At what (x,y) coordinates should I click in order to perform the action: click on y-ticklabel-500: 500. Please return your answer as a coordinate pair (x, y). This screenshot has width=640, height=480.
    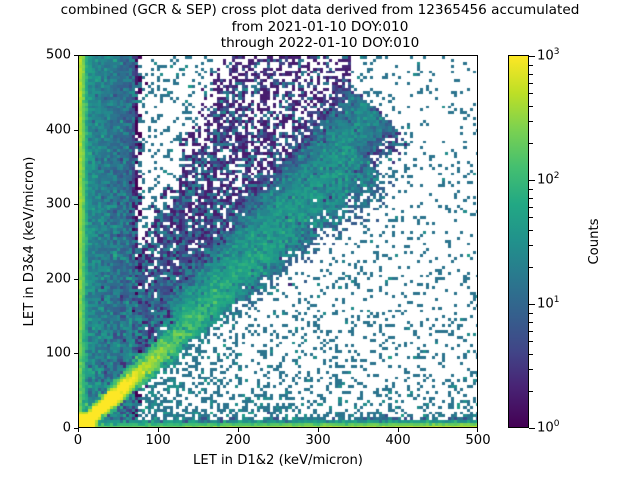
    Looking at the image, I should click on (58, 55).